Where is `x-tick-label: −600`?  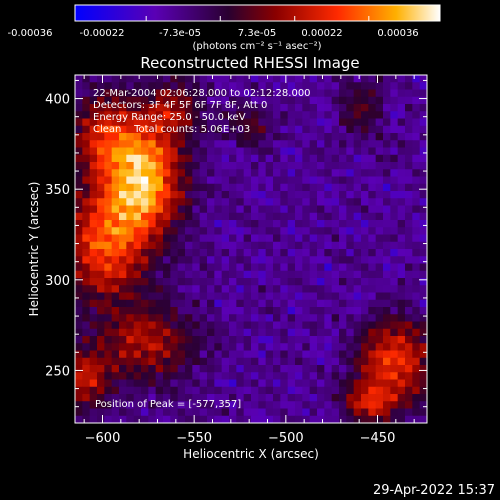
x-tick-label: −600 is located at coordinates (103, 438).